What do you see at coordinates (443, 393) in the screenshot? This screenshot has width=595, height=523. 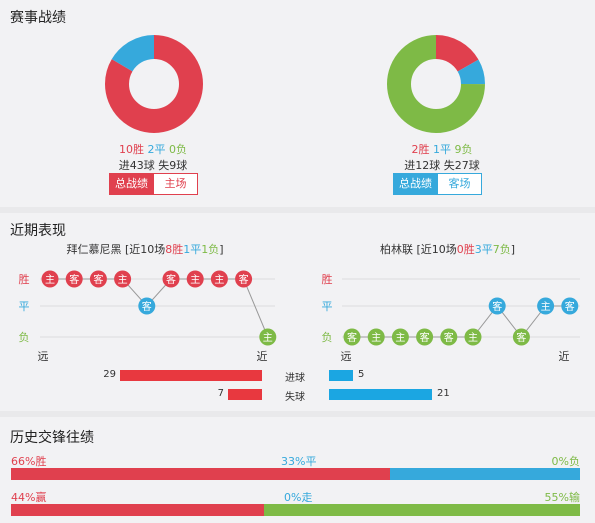 I see `away-conceded-value: 21` at bounding box center [443, 393].